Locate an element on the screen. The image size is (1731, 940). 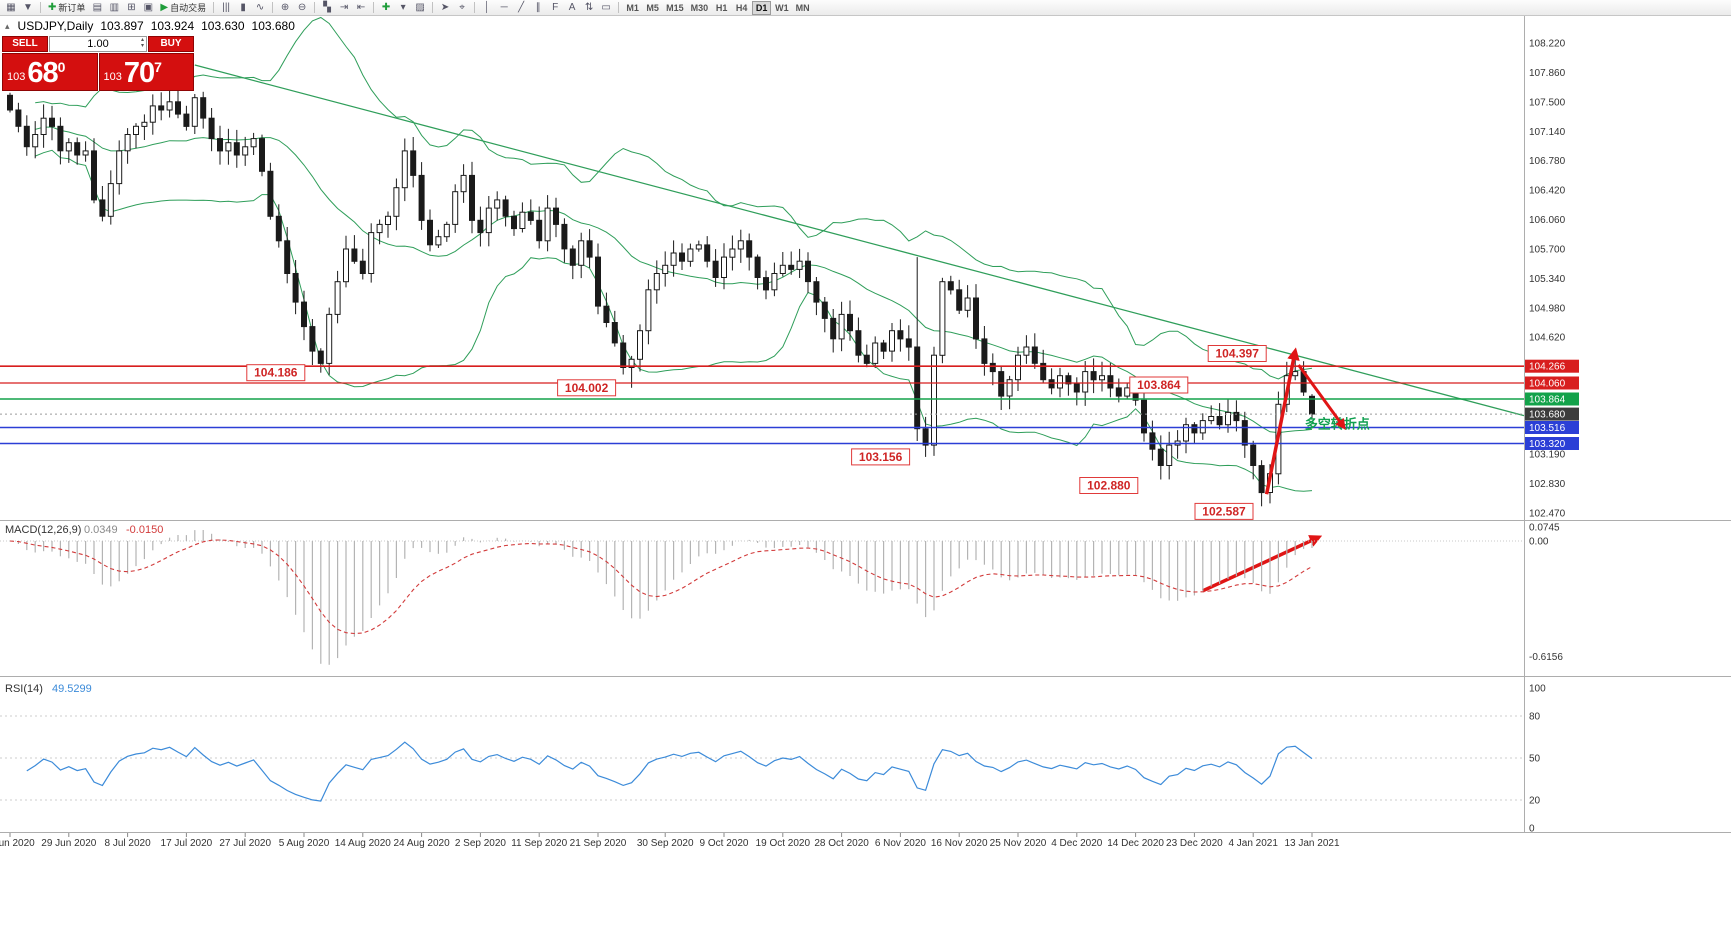
profiles-button: ▼ is located at coordinates (28, 8).